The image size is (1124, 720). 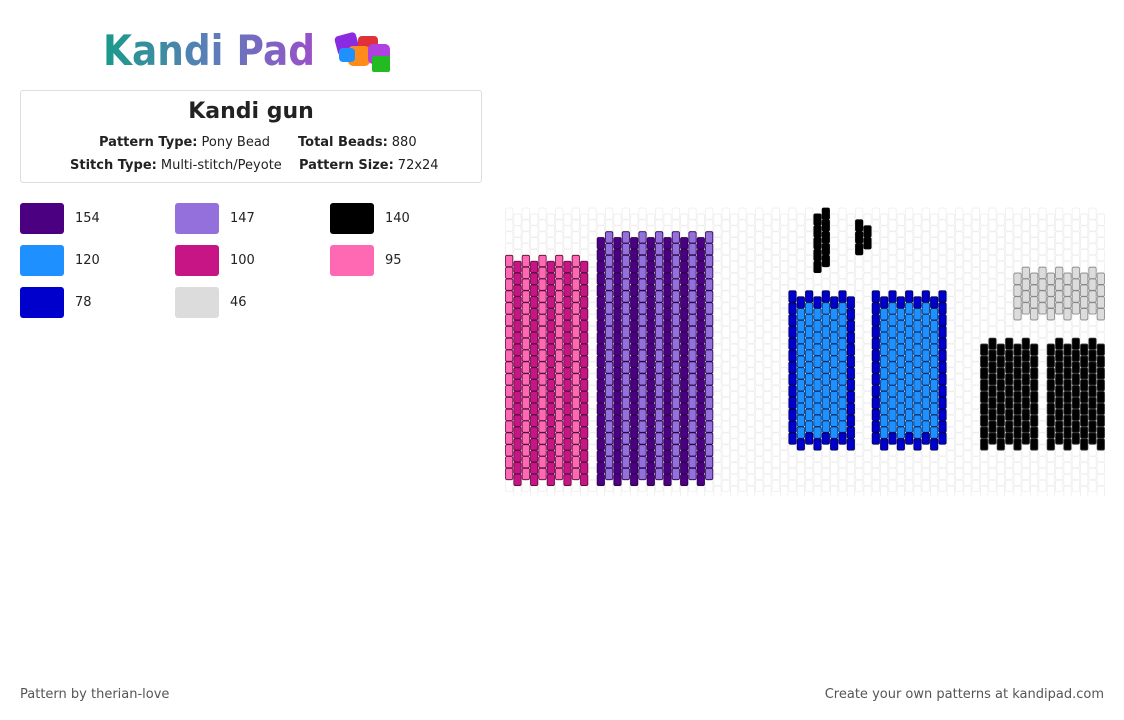 I want to click on color-swatch, so click(x=42, y=260).